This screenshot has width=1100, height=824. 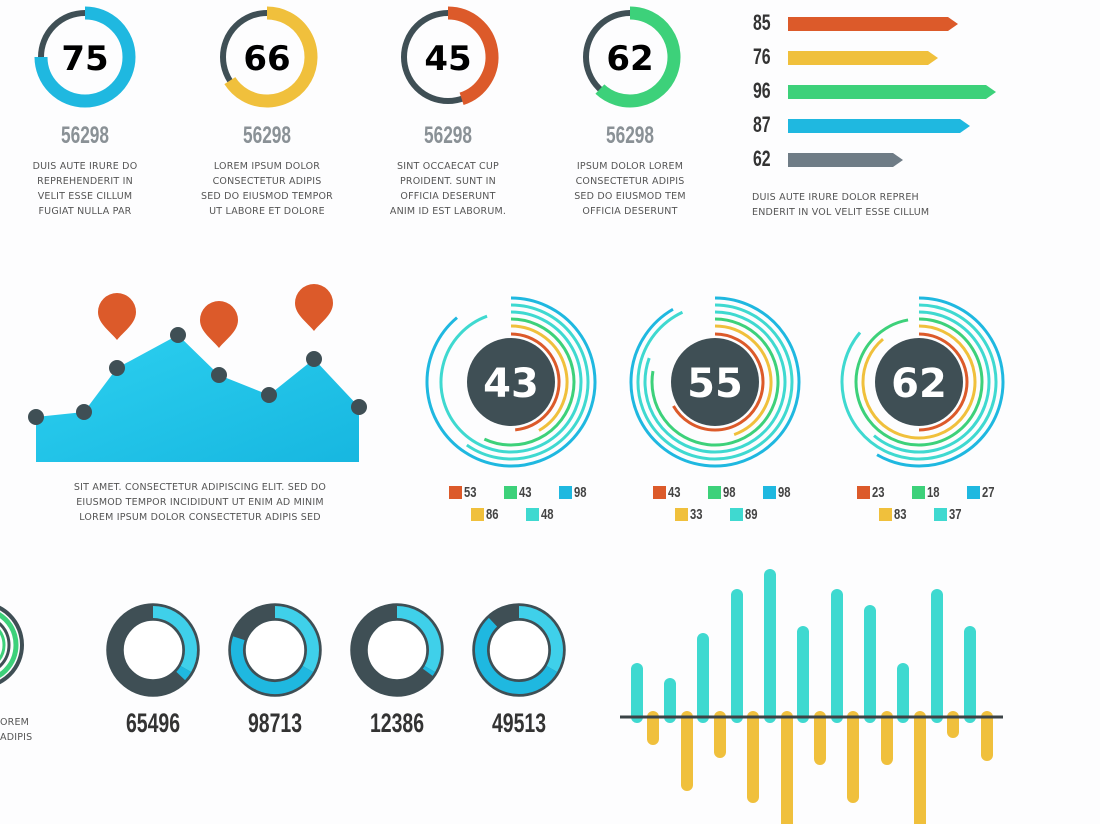 I want to click on gauge-caption-line: LOREM IPSUM DOLOR, so click(x=267, y=166).